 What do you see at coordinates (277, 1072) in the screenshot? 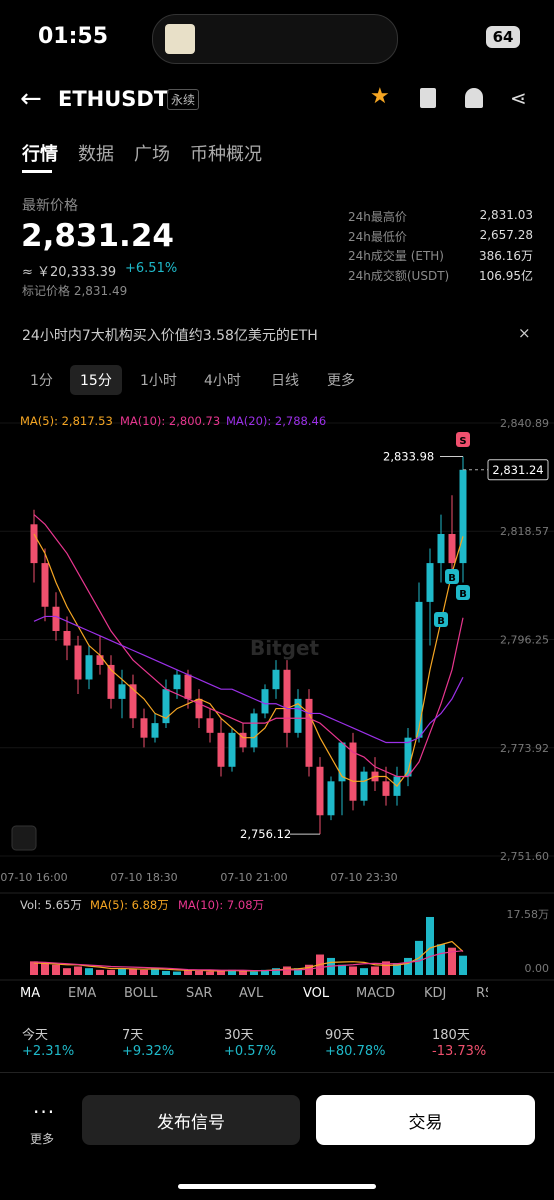
I see `divider` at bounding box center [277, 1072].